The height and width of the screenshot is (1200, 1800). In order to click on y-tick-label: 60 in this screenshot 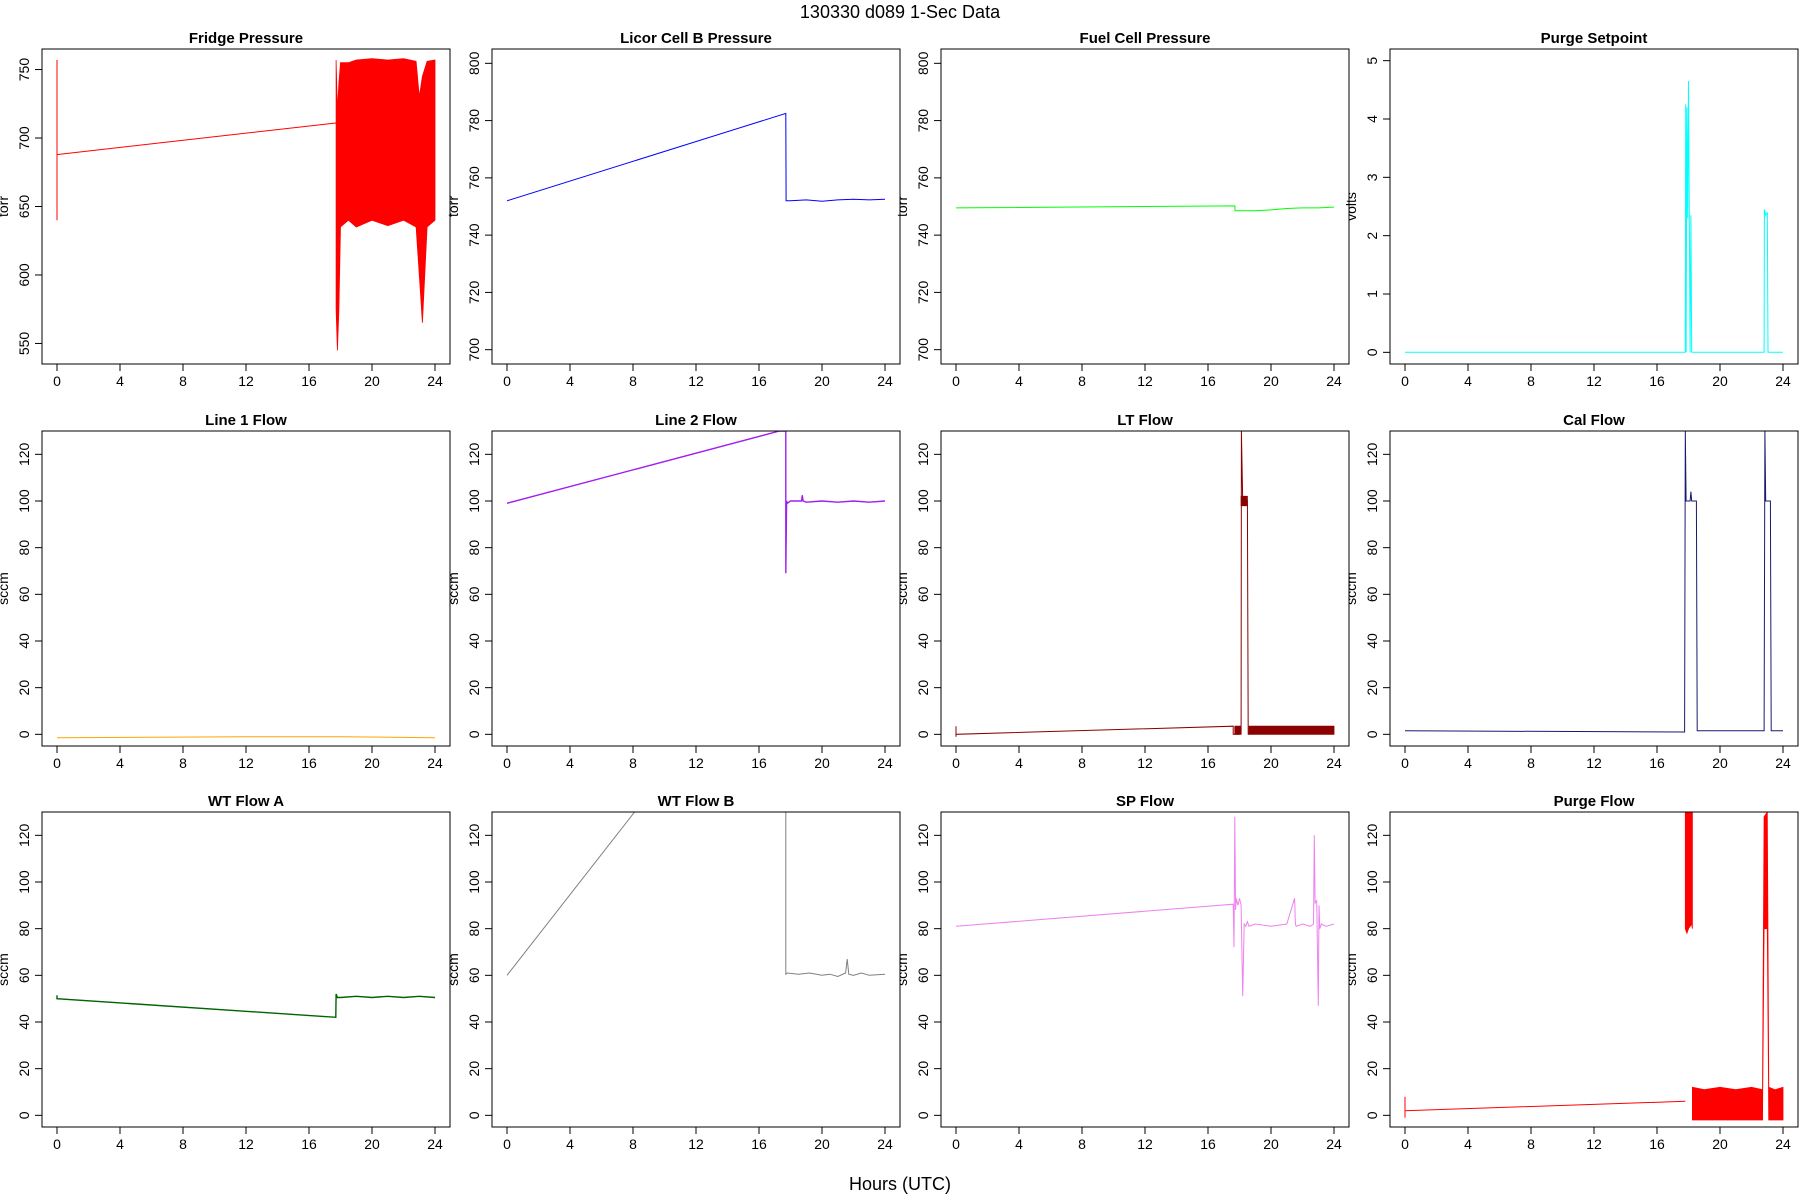, I will do `click(923, 594)`.